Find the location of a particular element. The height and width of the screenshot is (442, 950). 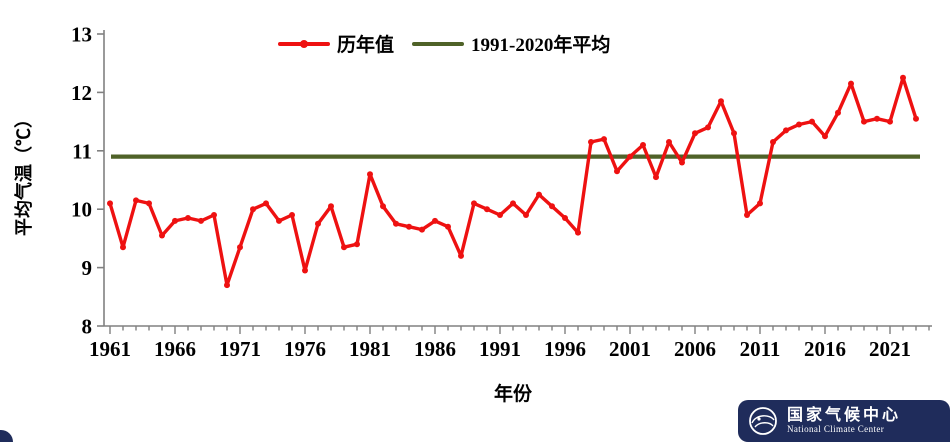

data-point-1979 is located at coordinates (344, 247).